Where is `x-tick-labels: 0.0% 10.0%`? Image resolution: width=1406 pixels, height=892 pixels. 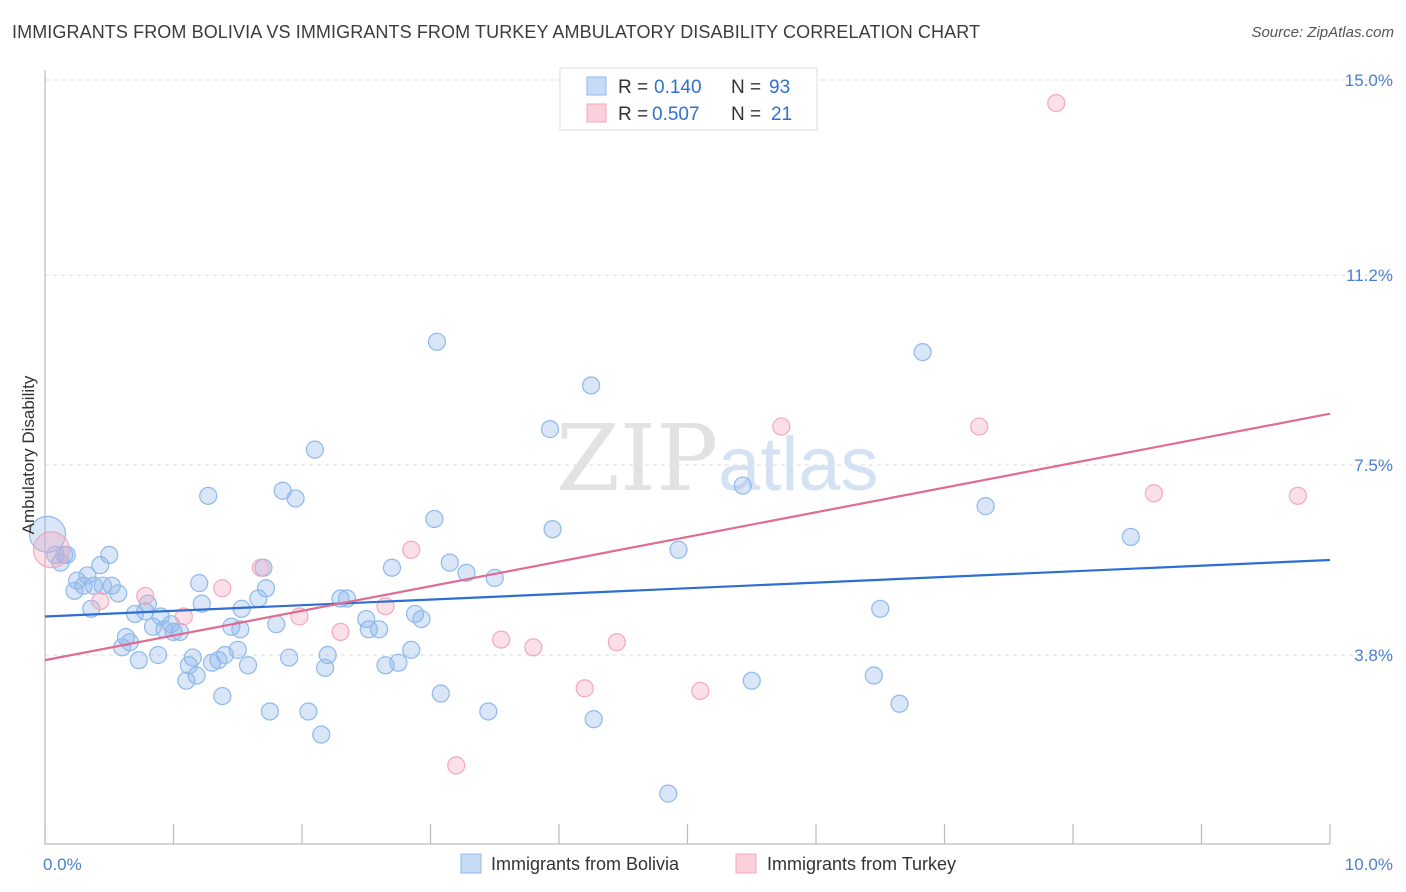
x-tick-labels: 0.0% 10.0% is located at coordinates (718, 864).